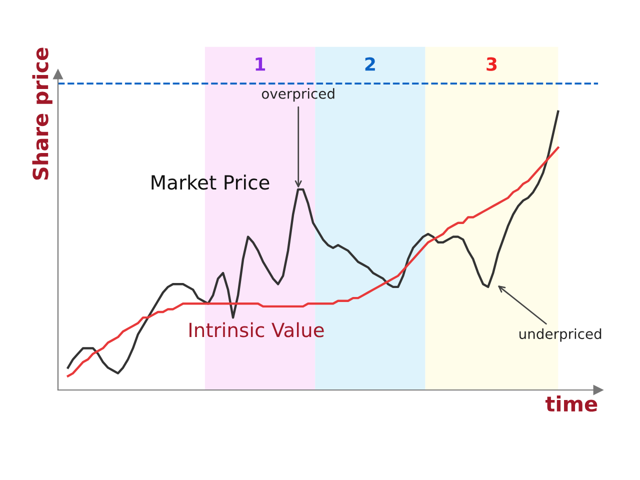 This screenshot has width=640, height=480. What do you see at coordinates (261, 64) in the screenshot?
I see `text: 1` at bounding box center [261, 64].